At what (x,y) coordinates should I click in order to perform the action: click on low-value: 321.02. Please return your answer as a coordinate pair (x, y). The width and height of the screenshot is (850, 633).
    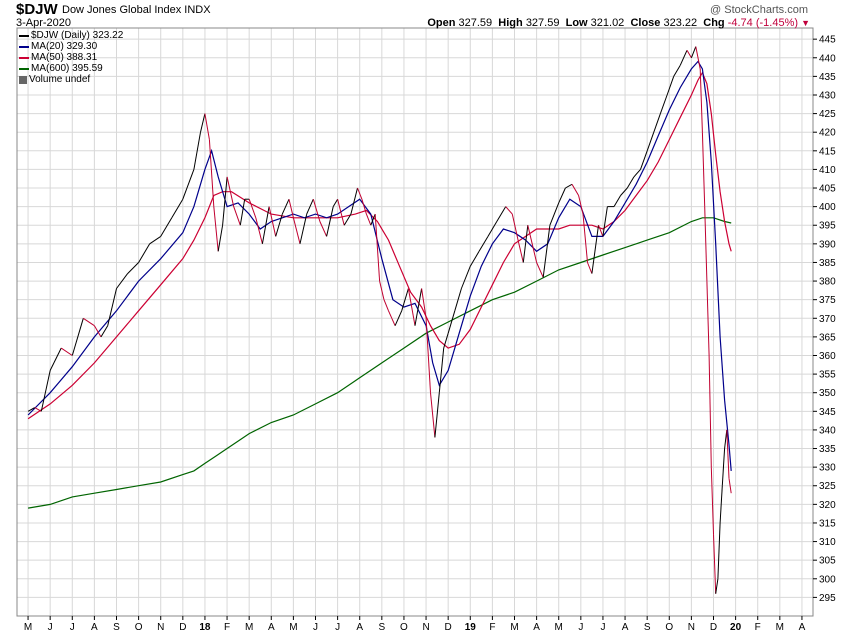
    Looking at the image, I should click on (607, 23).